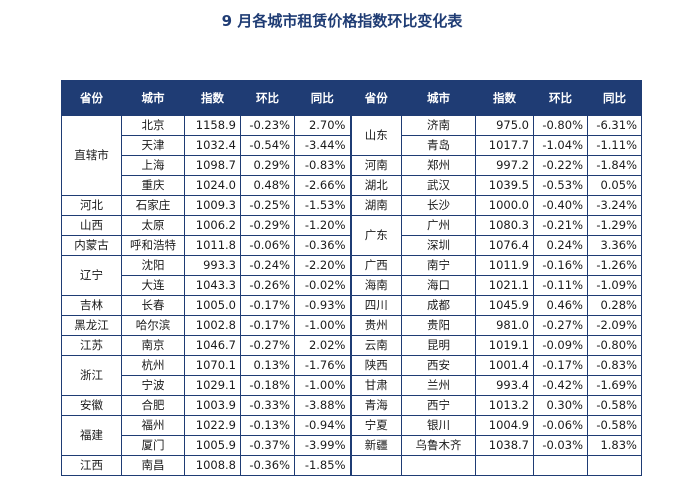 This screenshot has width=684, height=482. What do you see at coordinates (153, 365) in the screenshot?
I see `city-cell: 杭州` at bounding box center [153, 365].